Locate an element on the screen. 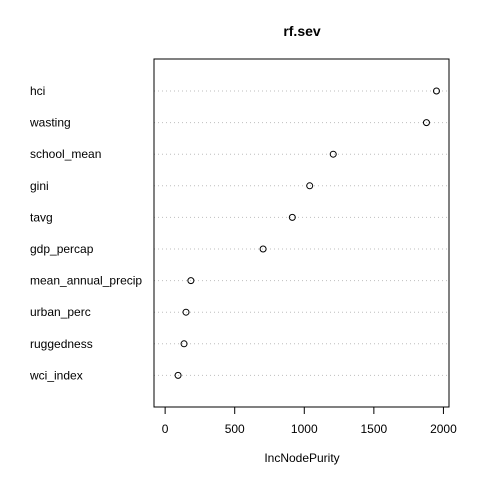 Image resolution: width=480 pixels, height=485 pixels. category-label: wci_index is located at coordinates (56, 375).